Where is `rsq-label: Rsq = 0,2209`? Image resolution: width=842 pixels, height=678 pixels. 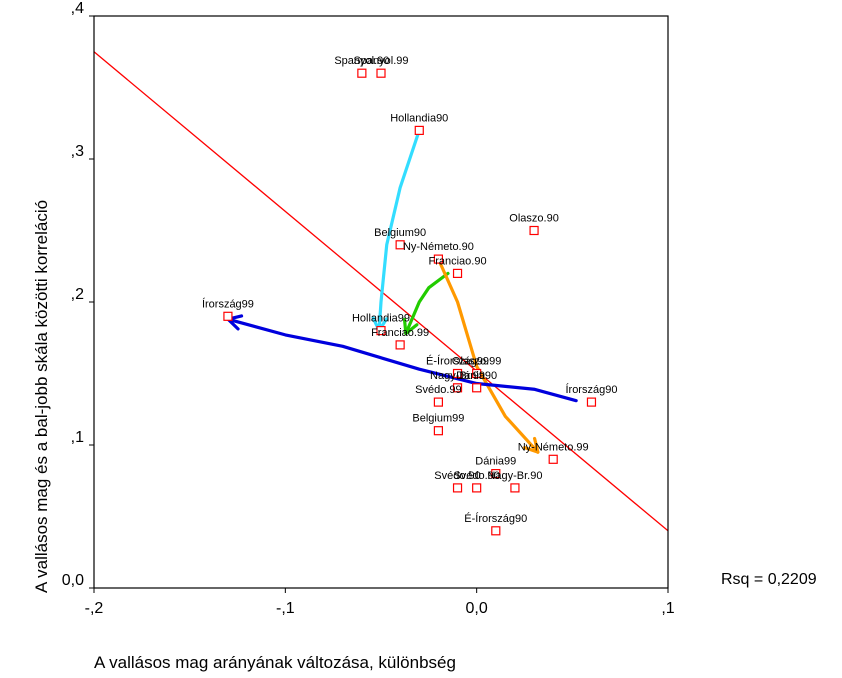
rsq-label: Rsq = 0,2209 is located at coordinates (769, 579).